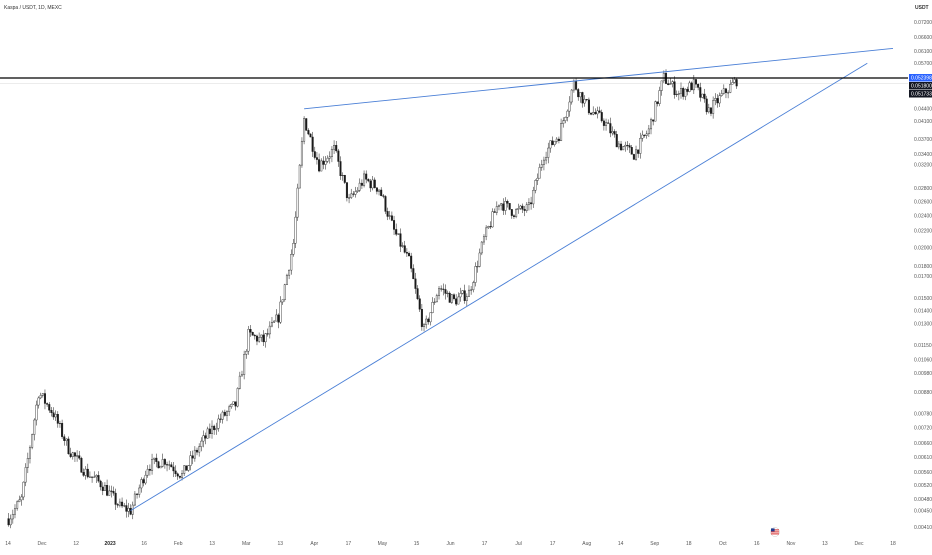  What do you see at coordinates (621, 544) in the screenshot?
I see `x-tick-label: 14` at bounding box center [621, 544].